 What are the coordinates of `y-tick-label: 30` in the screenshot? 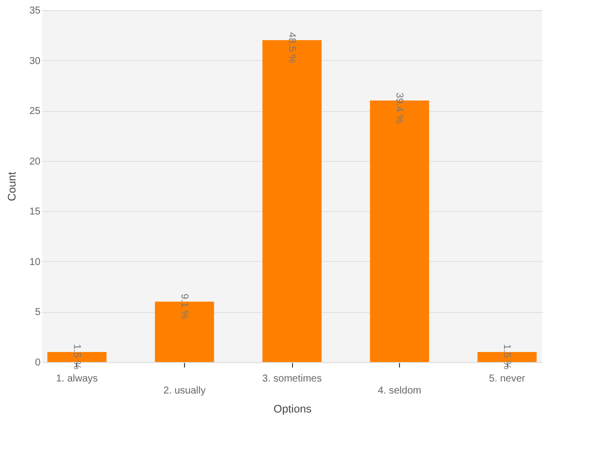 It's located at (35, 61).